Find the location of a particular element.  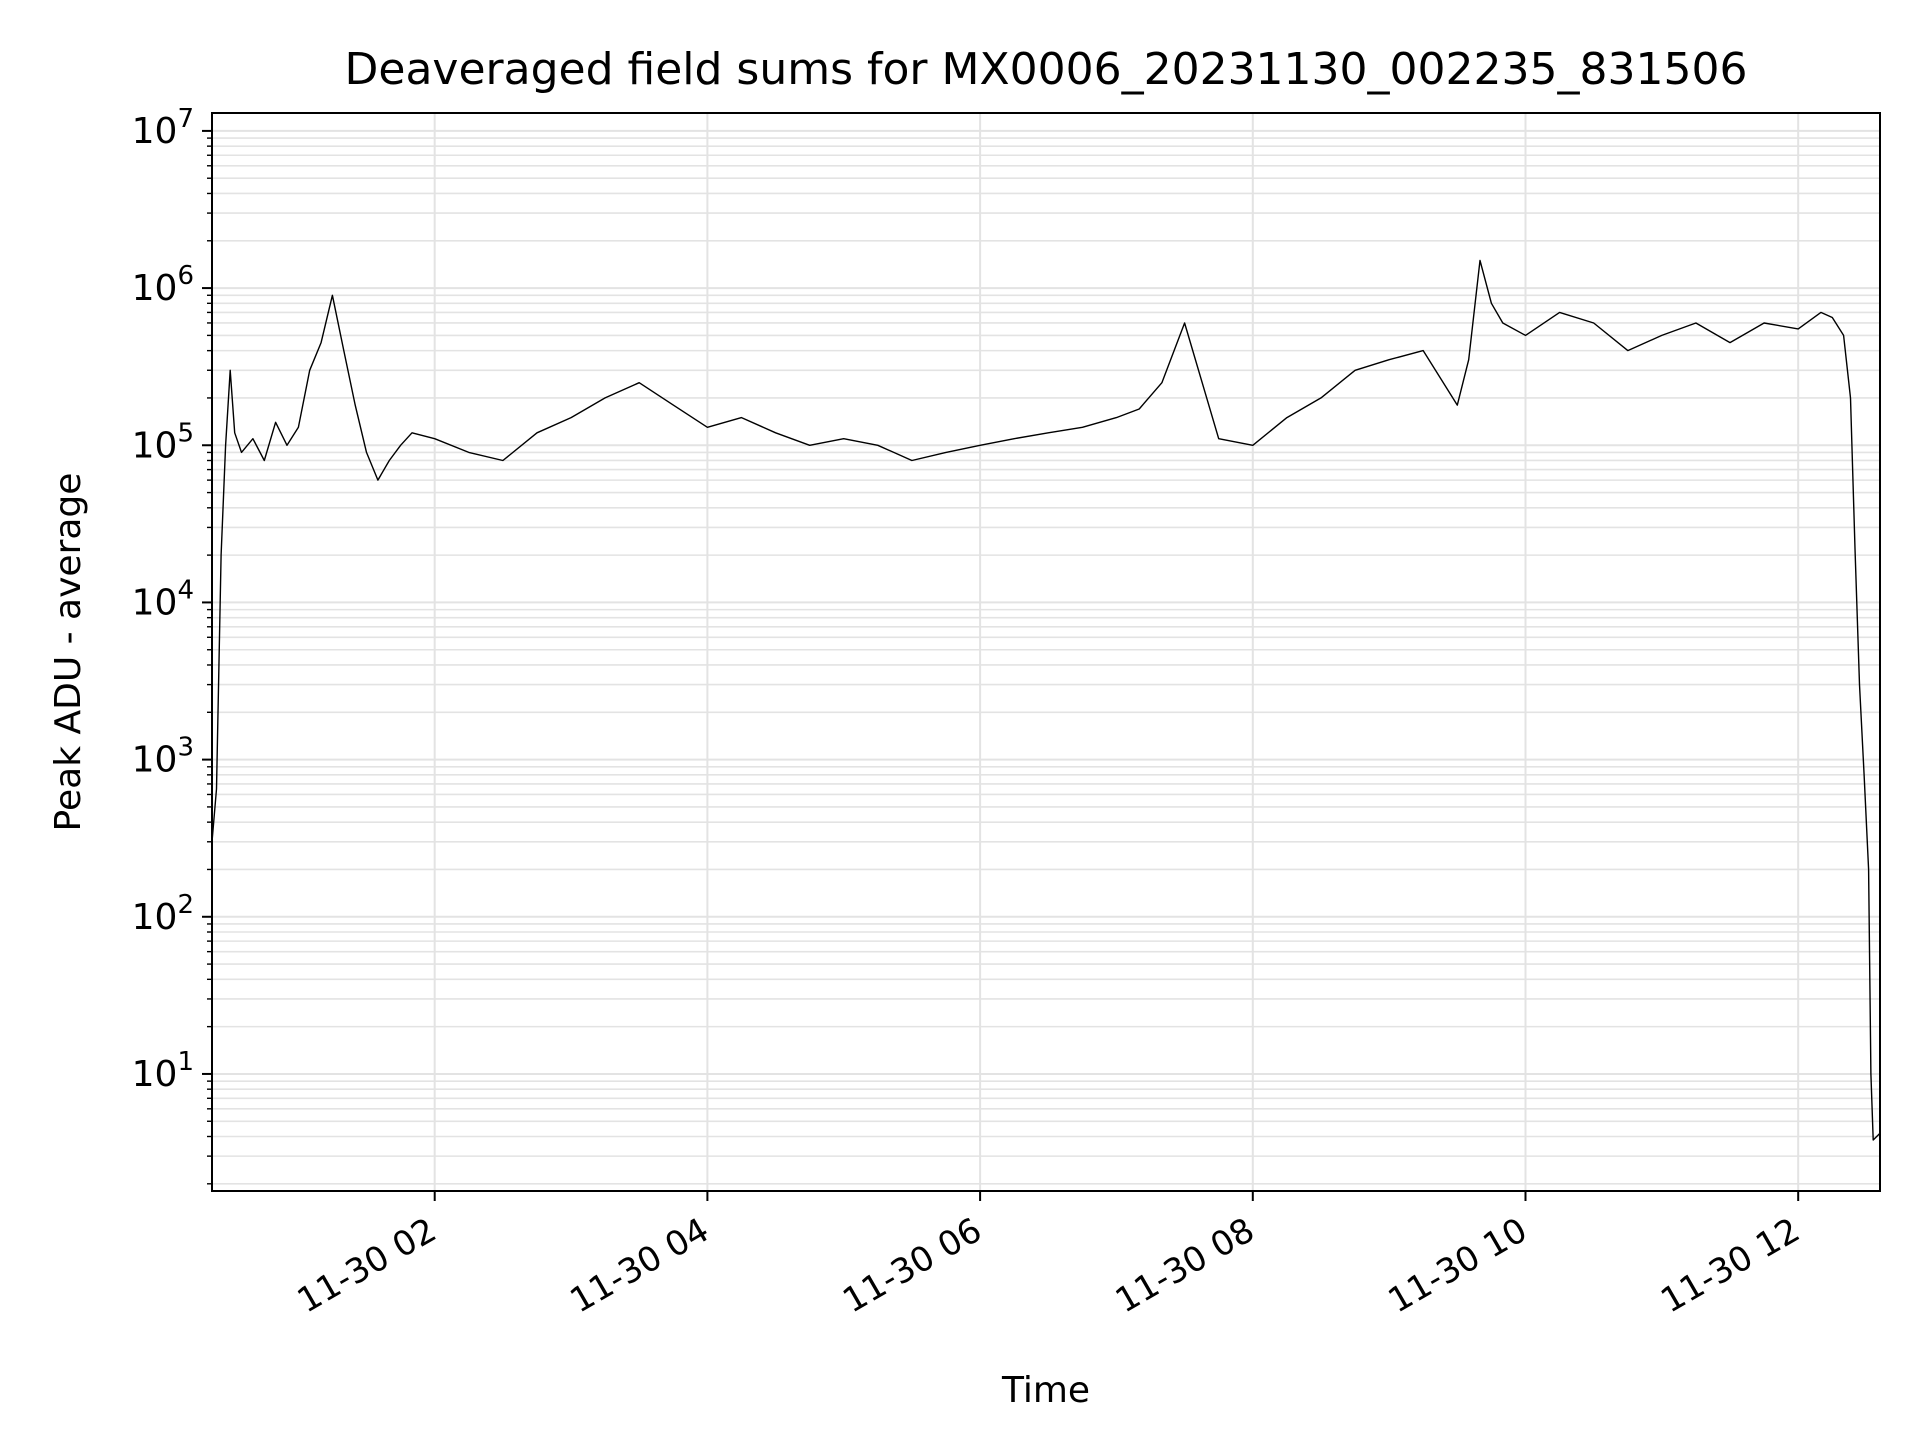

y-tick-label: 10³ is located at coordinates (163, 757).